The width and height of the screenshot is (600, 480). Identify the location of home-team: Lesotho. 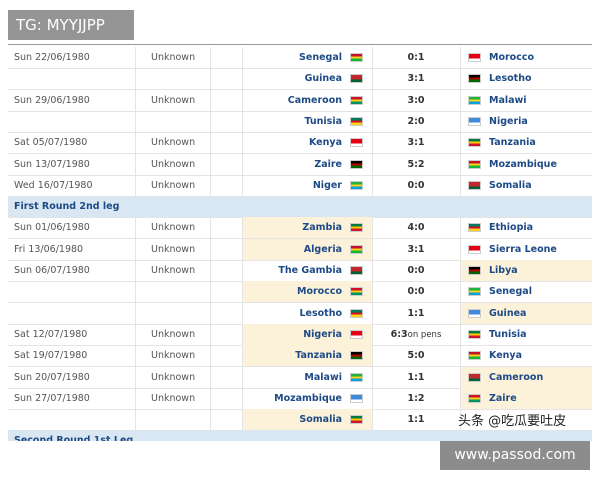
(320, 313).